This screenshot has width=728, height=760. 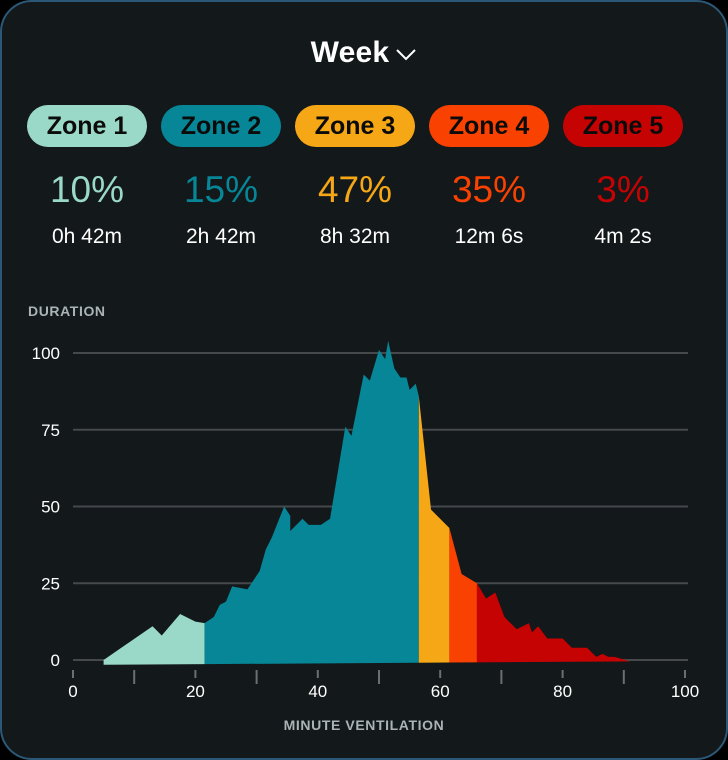 I want to click on period-selector: Week, so click(x=364, y=53).